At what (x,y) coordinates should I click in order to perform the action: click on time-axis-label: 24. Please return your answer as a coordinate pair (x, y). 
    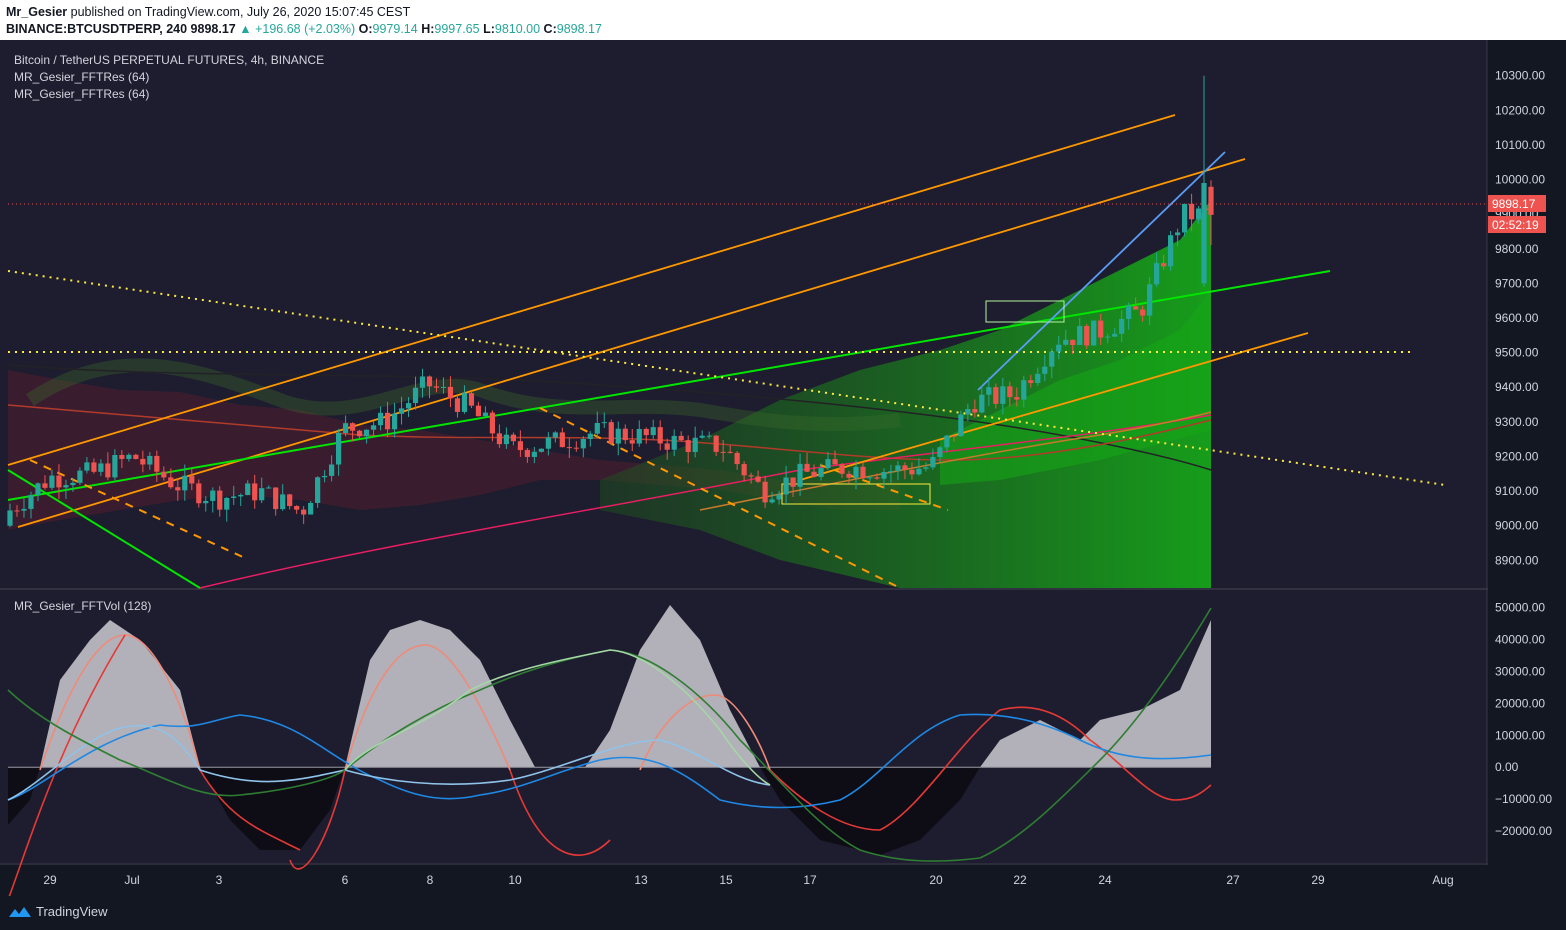
    Looking at the image, I should click on (1105, 880).